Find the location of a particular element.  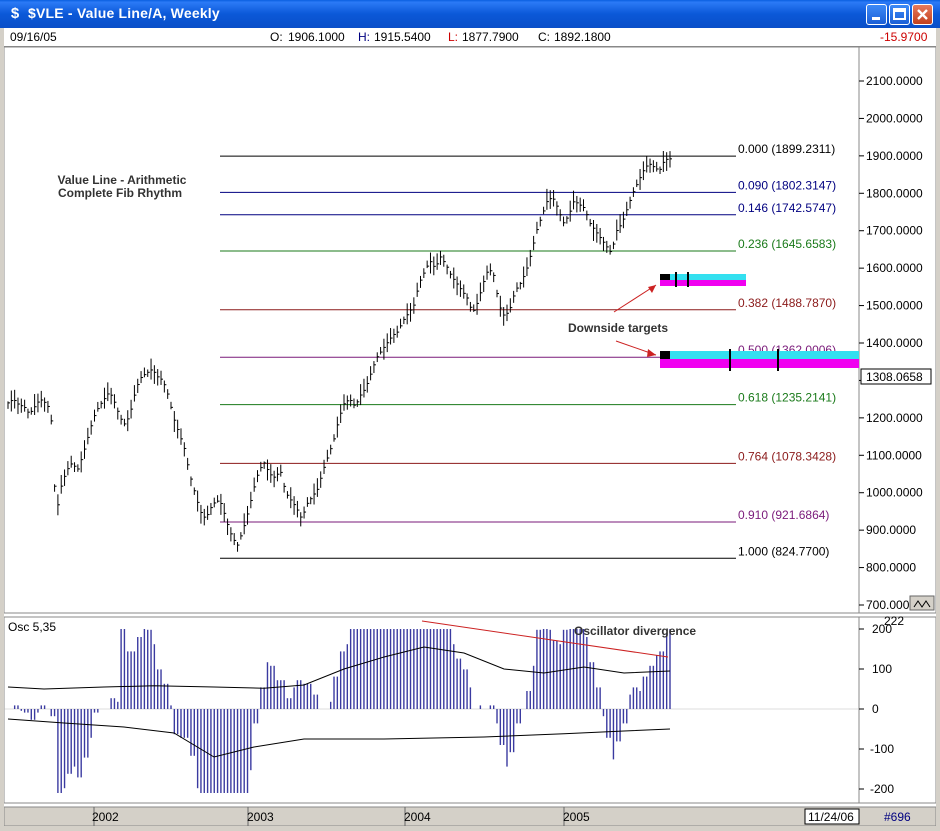

price-axis-label: 1100.0000 is located at coordinates (894, 455).